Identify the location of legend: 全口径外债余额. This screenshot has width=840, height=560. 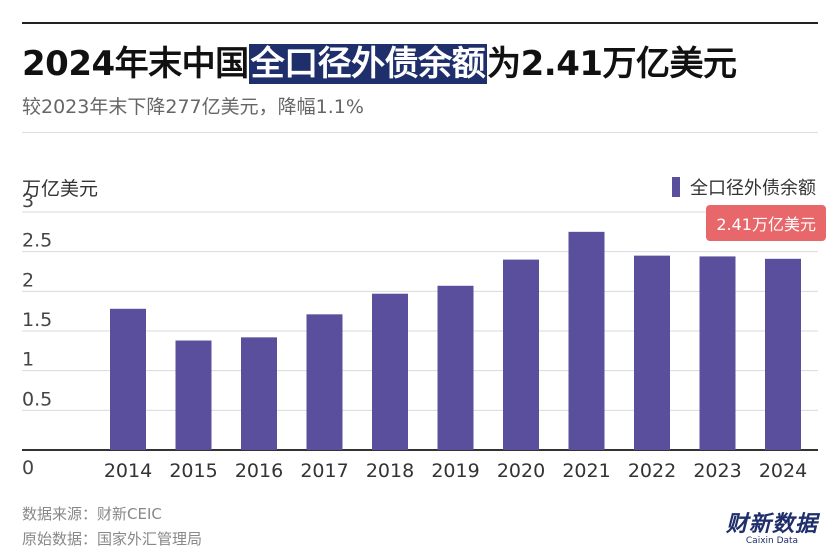
(744, 187).